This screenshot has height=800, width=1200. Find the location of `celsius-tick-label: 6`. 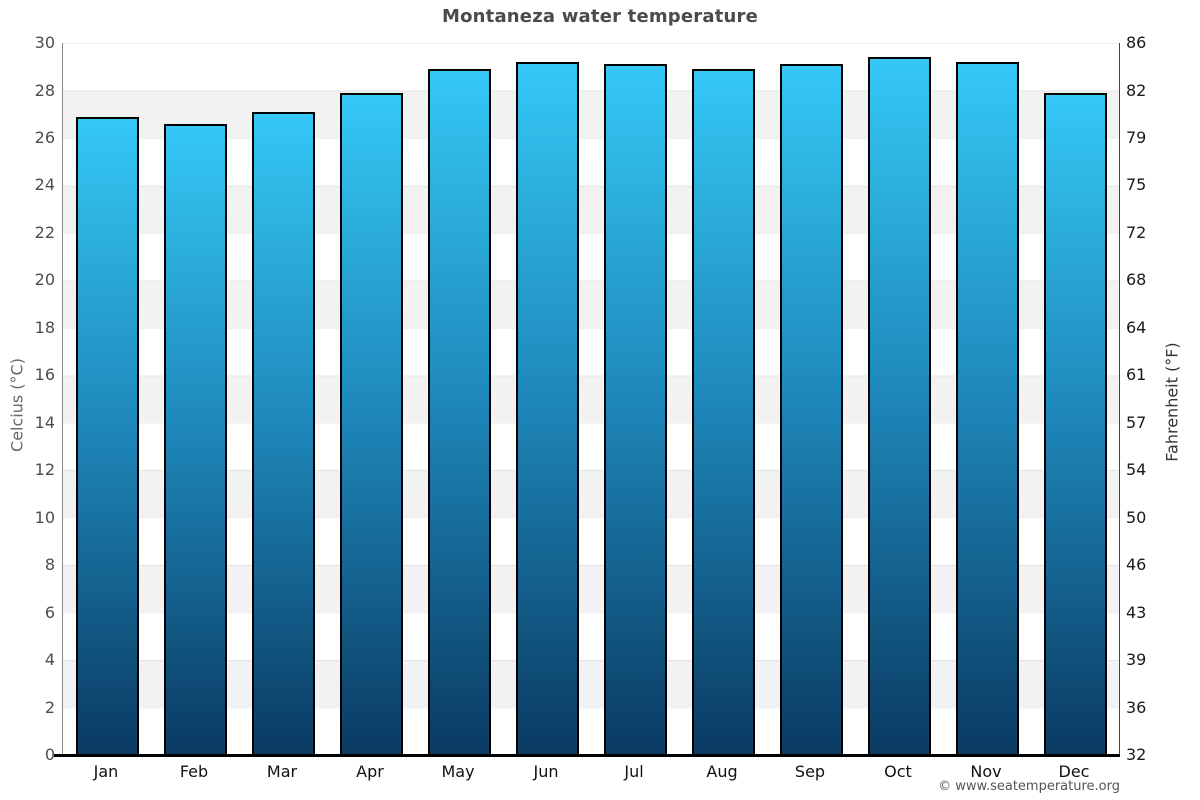

celsius-tick-label: 6 is located at coordinates (49, 612).